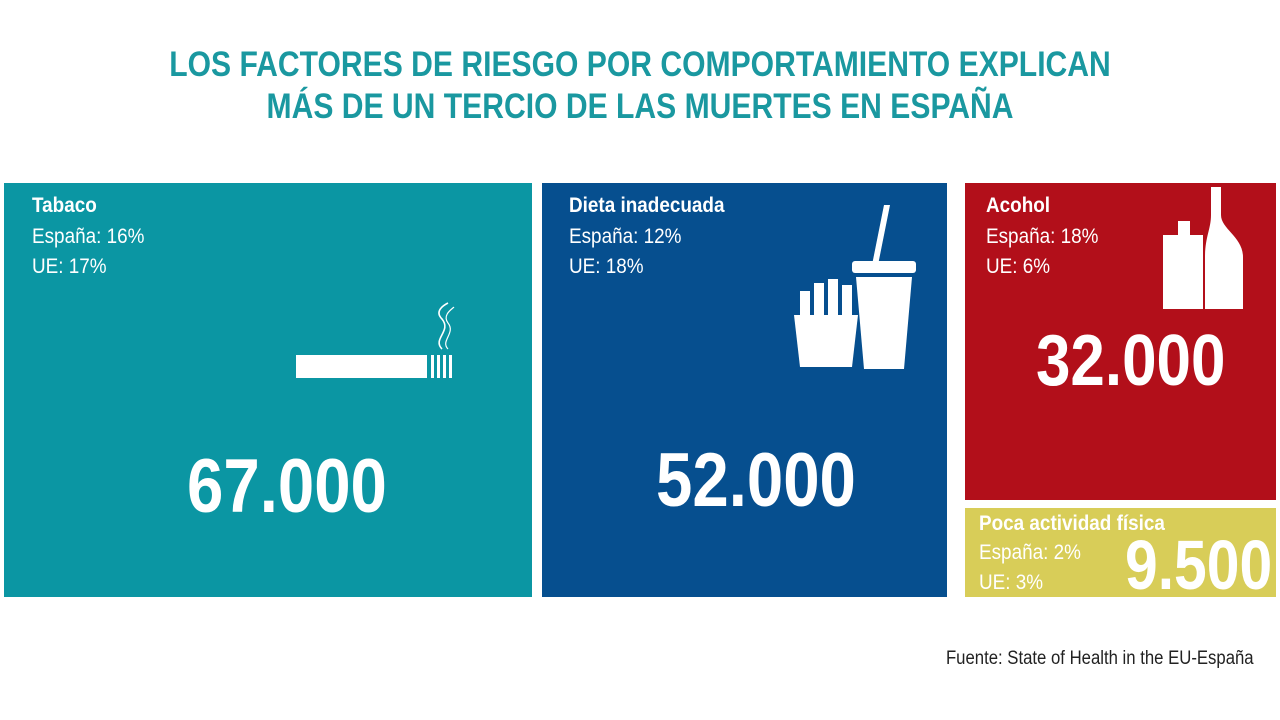 The image size is (1280, 720). Describe the element at coordinates (647, 205) in the screenshot. I see `factor-name: Dieta inadecuada` at that location.